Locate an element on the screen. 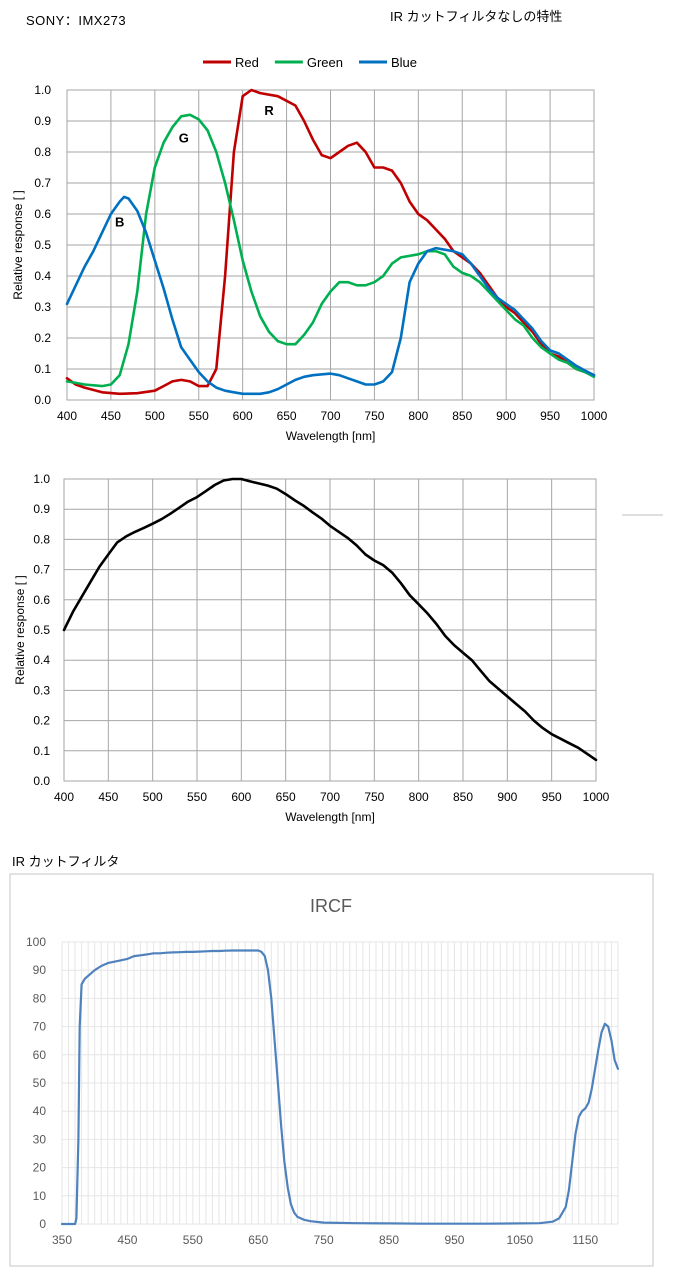 The image size is (680, 1280). y-tick-label: 10 is located at coordinates (40, 1196).